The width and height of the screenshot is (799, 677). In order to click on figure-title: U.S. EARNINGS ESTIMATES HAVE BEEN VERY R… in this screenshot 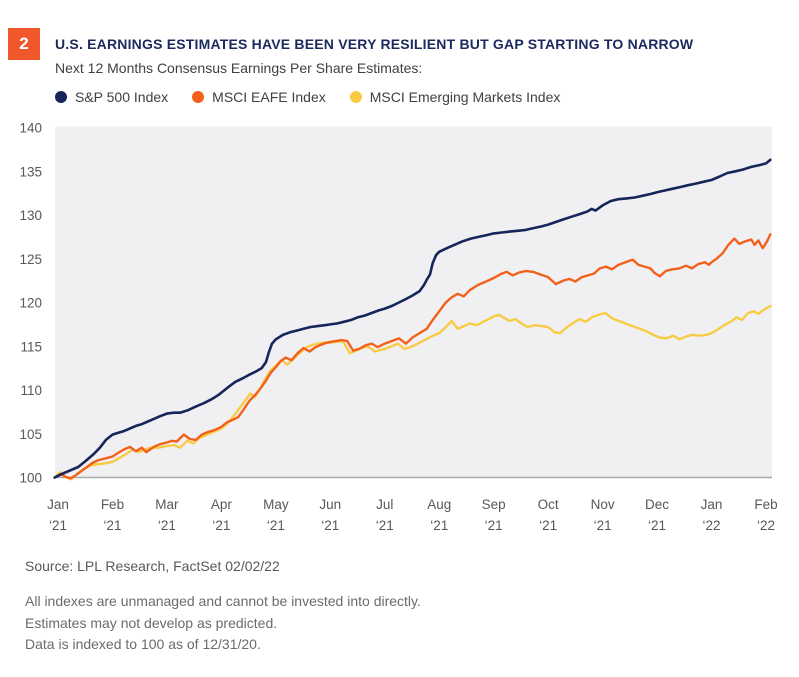, I will do `click(374, 44)`.